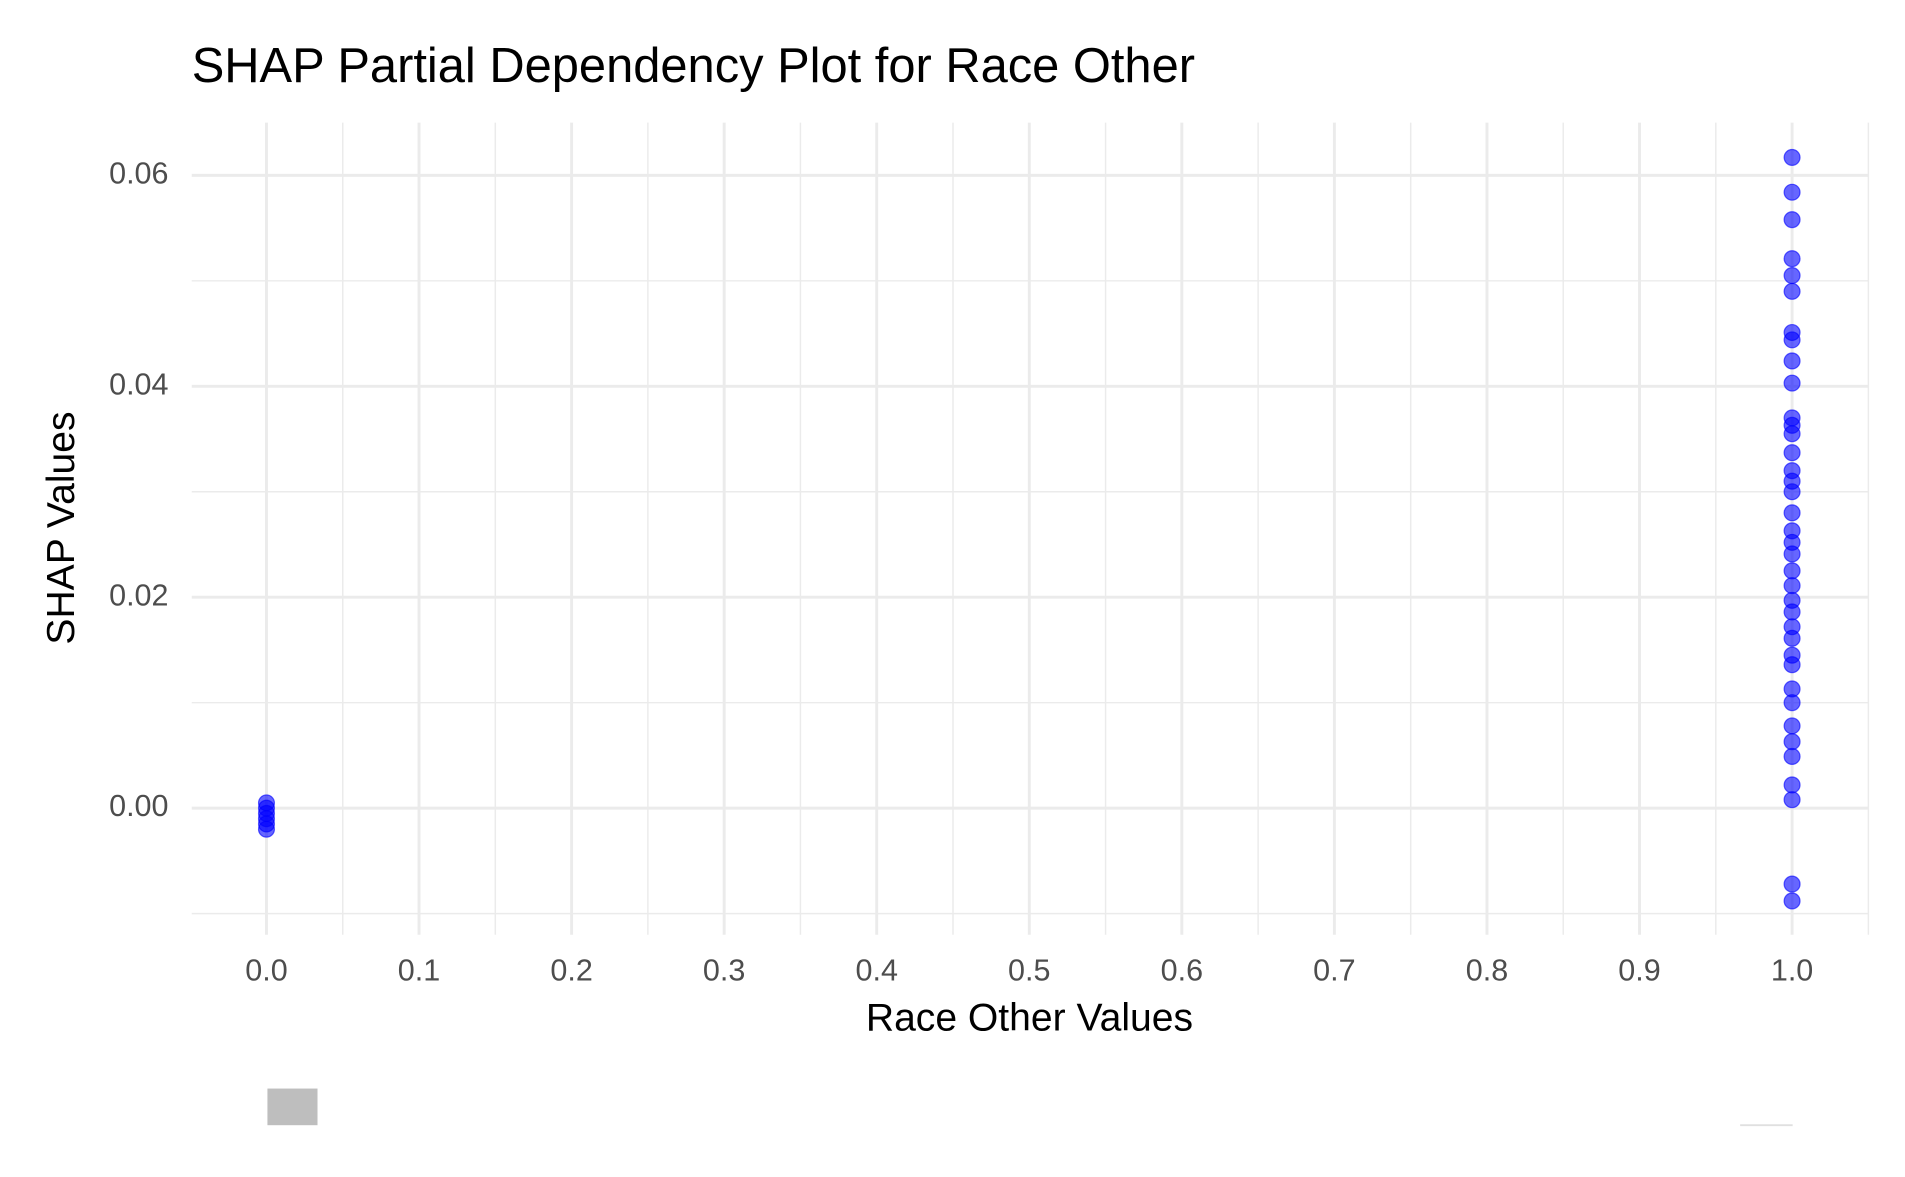  Describe the element at coordinates (571, 971) in the screenshot. I see `x-tick-label: 0.2` at that location.